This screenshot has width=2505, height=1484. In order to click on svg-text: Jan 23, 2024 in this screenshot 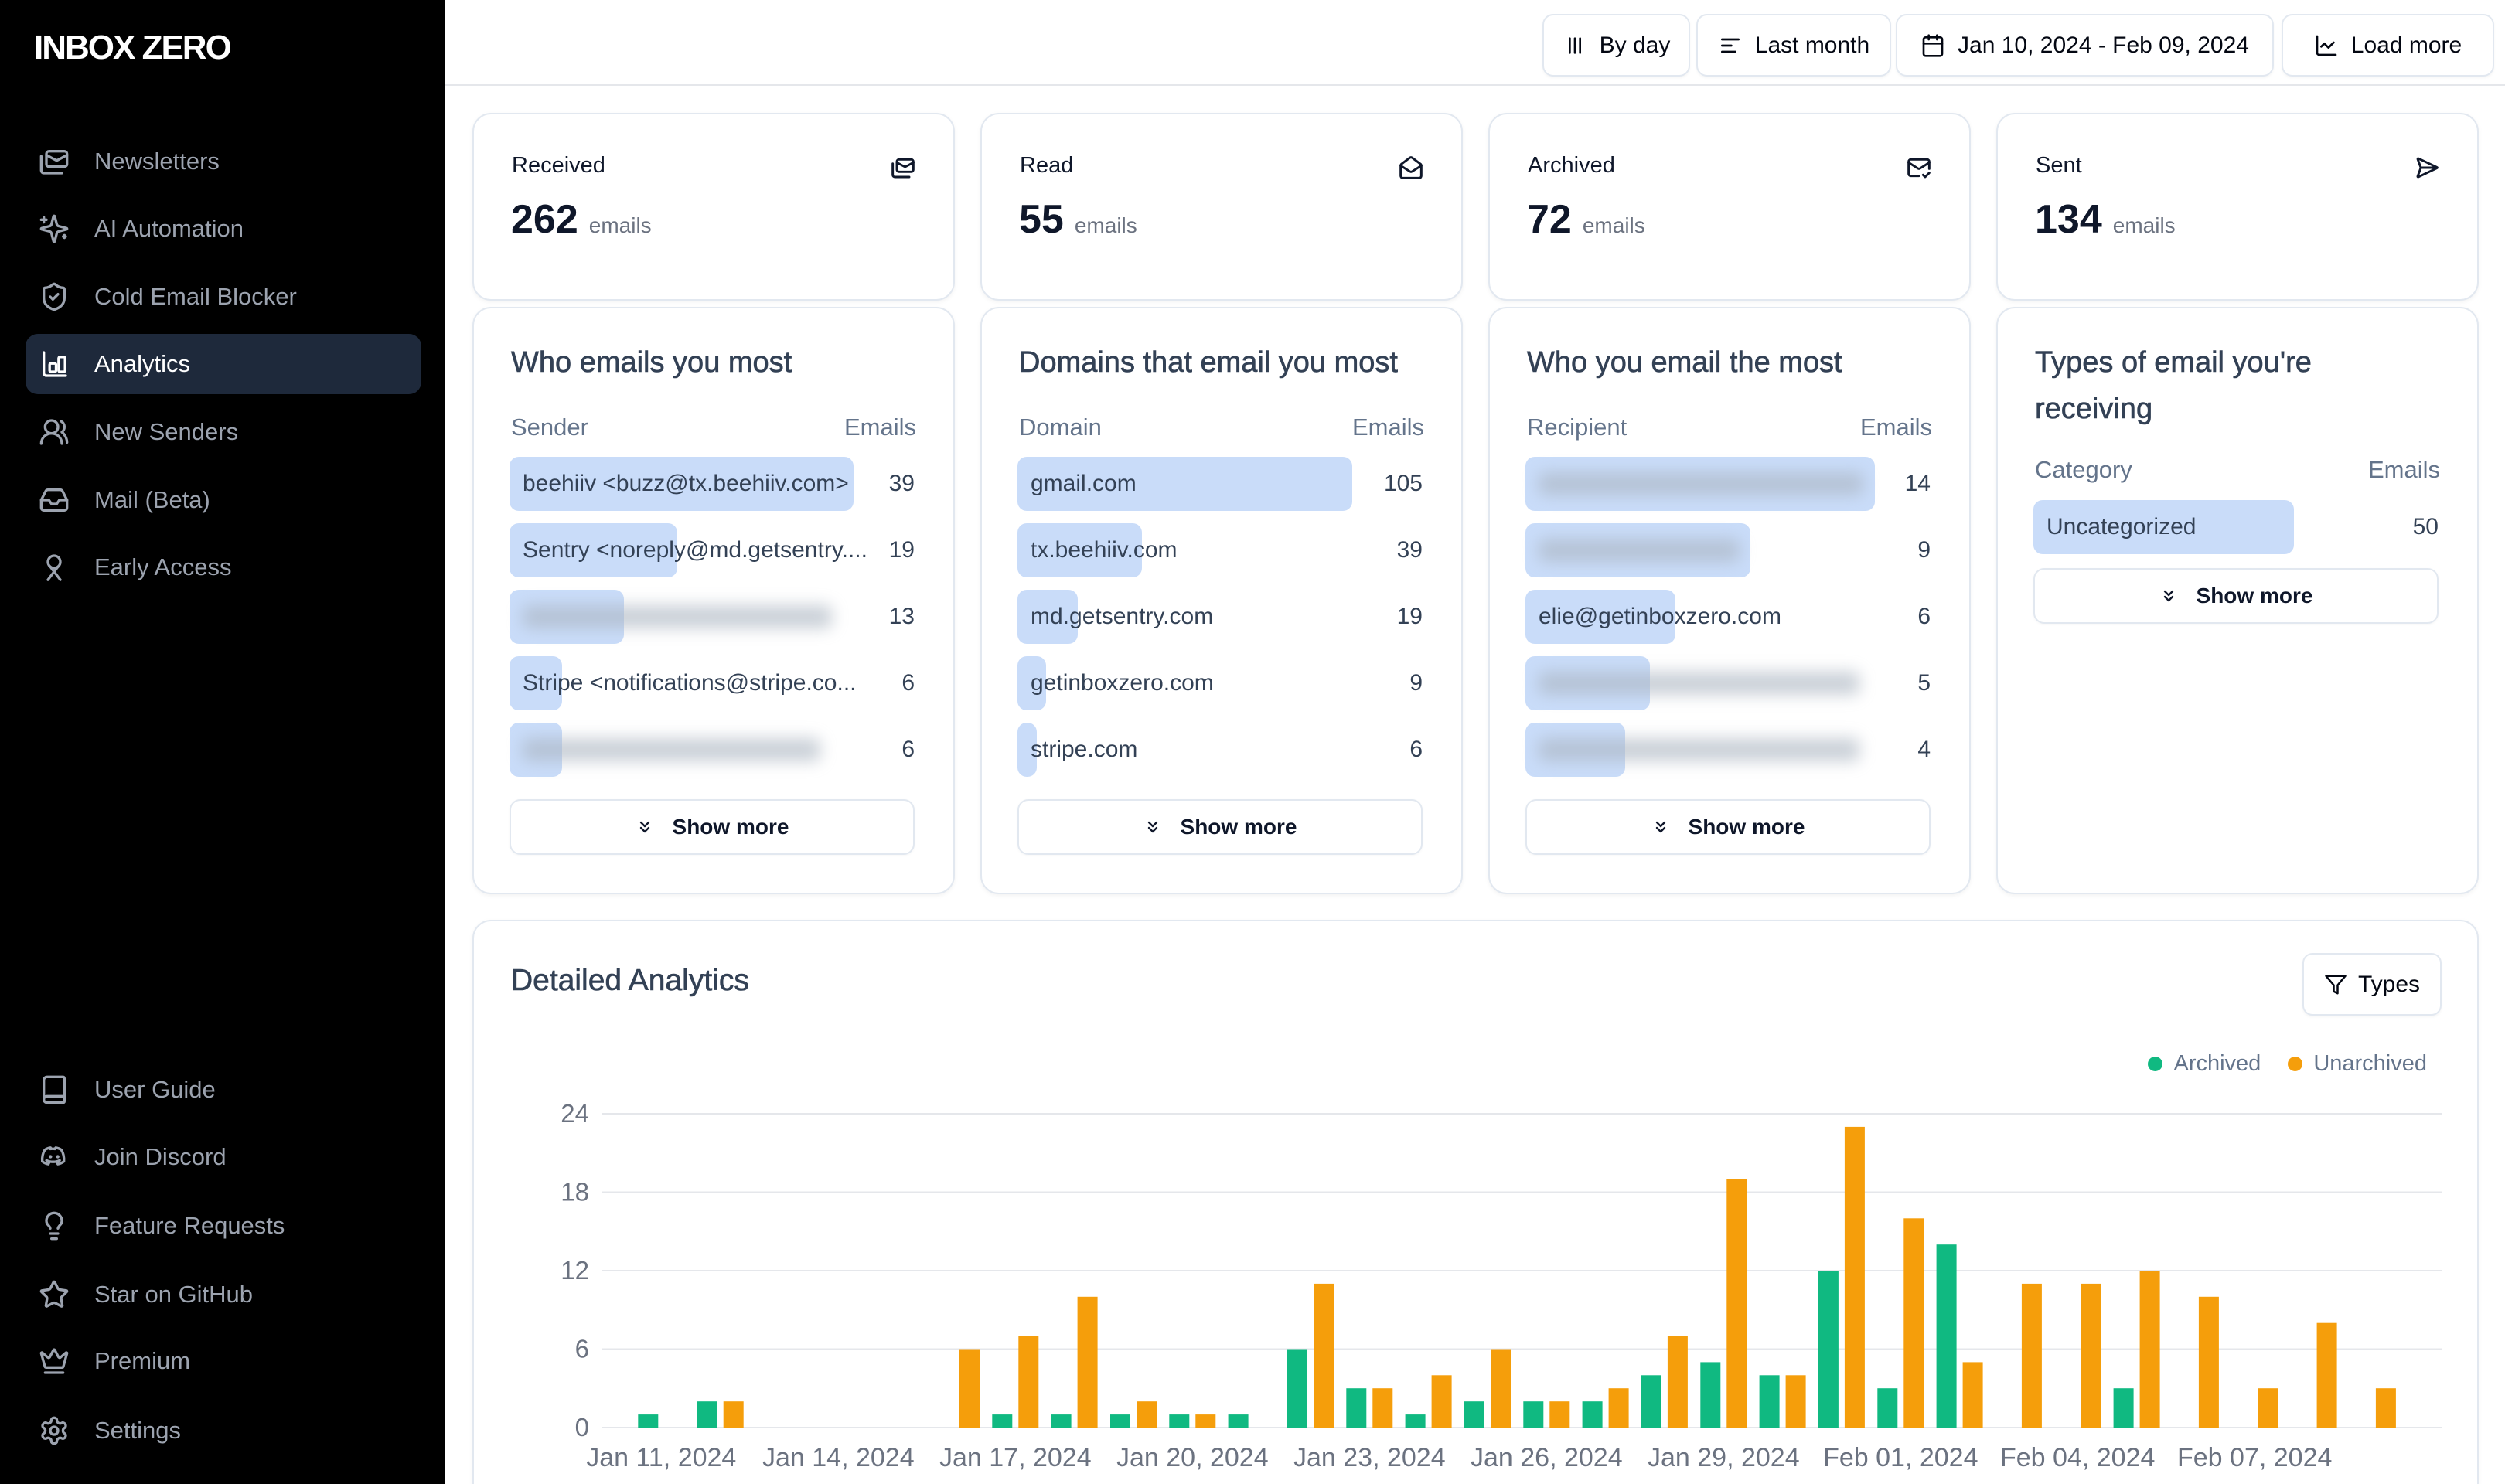, I will do `click(1369, 1457)`.